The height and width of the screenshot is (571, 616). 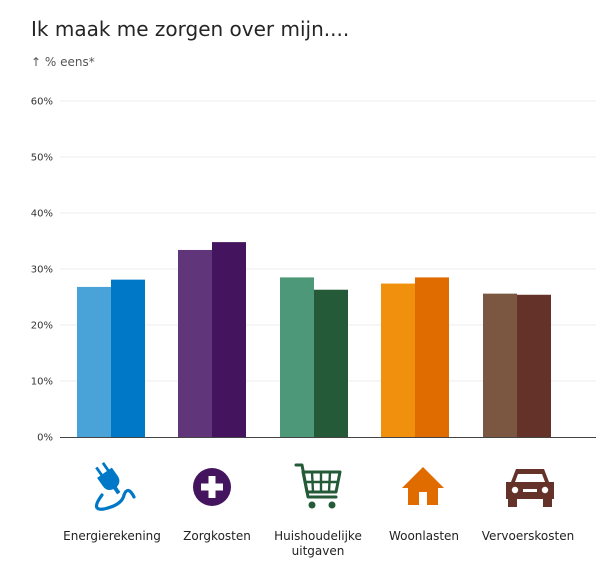 What do you see at coordinates (42, 102) in the screenshot?
I see `y-tick-label: 60%` at bounding box center [42, 102].